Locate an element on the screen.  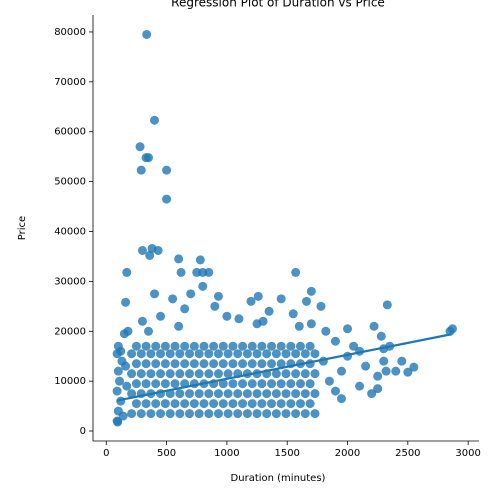
regression-line is located at coordinates (284, 367).